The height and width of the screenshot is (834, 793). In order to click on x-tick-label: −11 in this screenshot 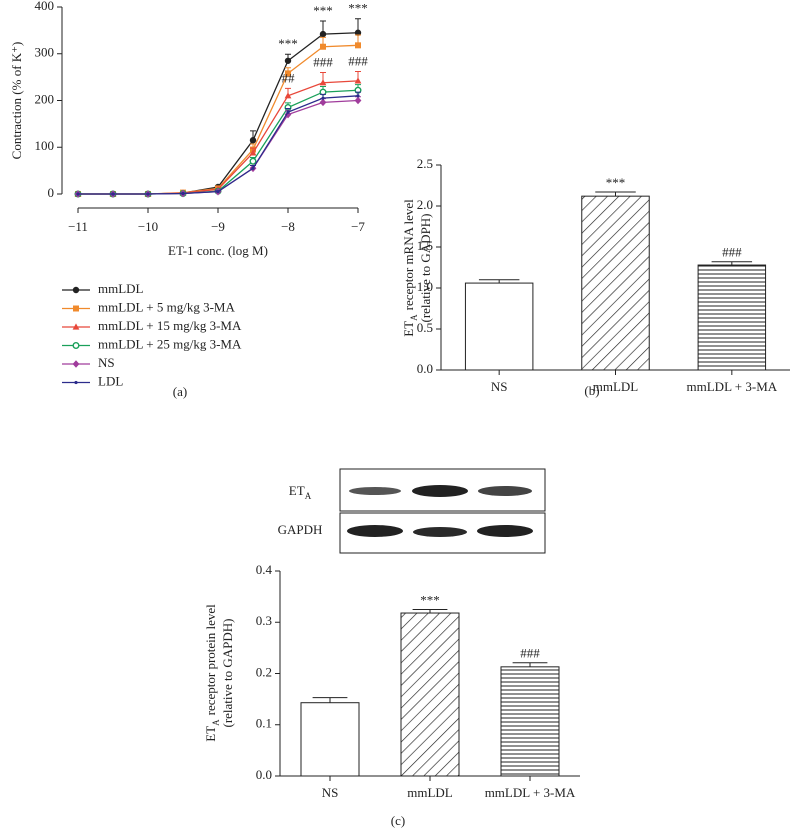, I will do `click(78, 226)`.